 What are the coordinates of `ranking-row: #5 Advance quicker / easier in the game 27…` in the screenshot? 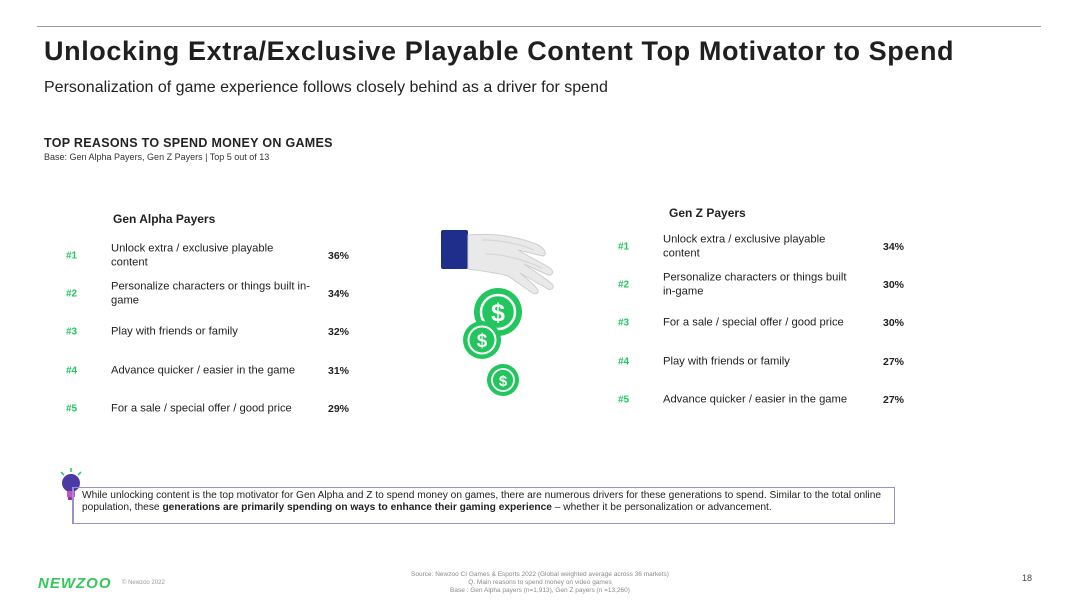 It's located at (778, 400).